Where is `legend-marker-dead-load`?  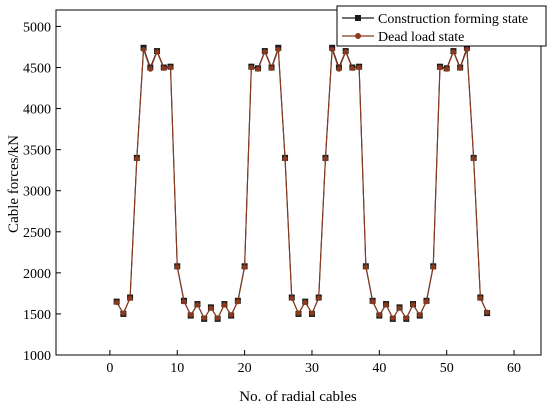 legend-marker-dead-load is located at coordinates (358, 36).